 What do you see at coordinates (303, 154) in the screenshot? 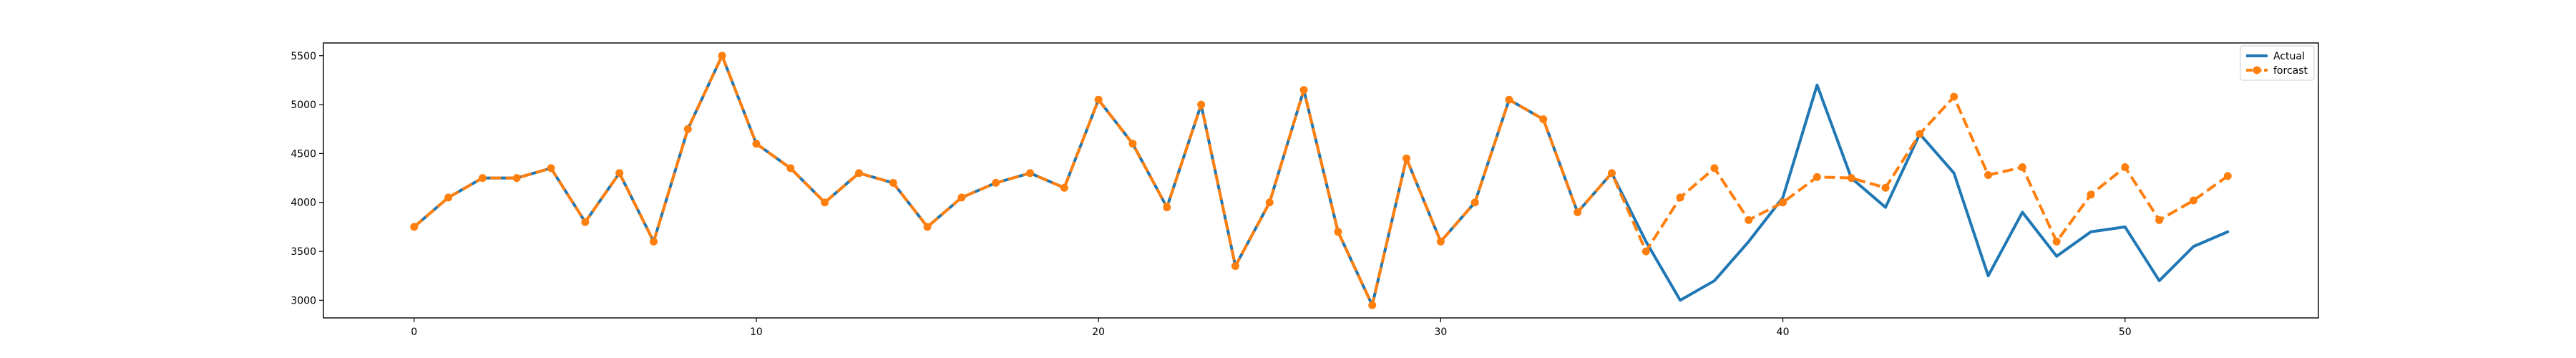
I see `y-tick-label: 4500` at bounding box center [303, 154].